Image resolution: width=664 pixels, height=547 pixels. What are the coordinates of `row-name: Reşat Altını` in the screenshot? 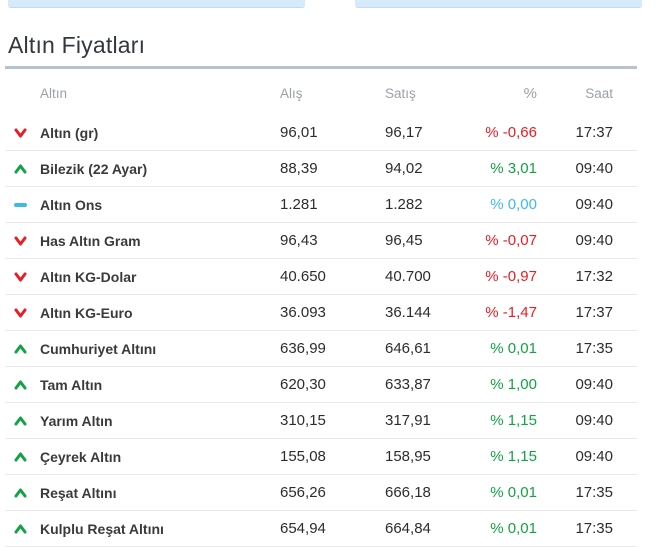 It's located at (78, 492).